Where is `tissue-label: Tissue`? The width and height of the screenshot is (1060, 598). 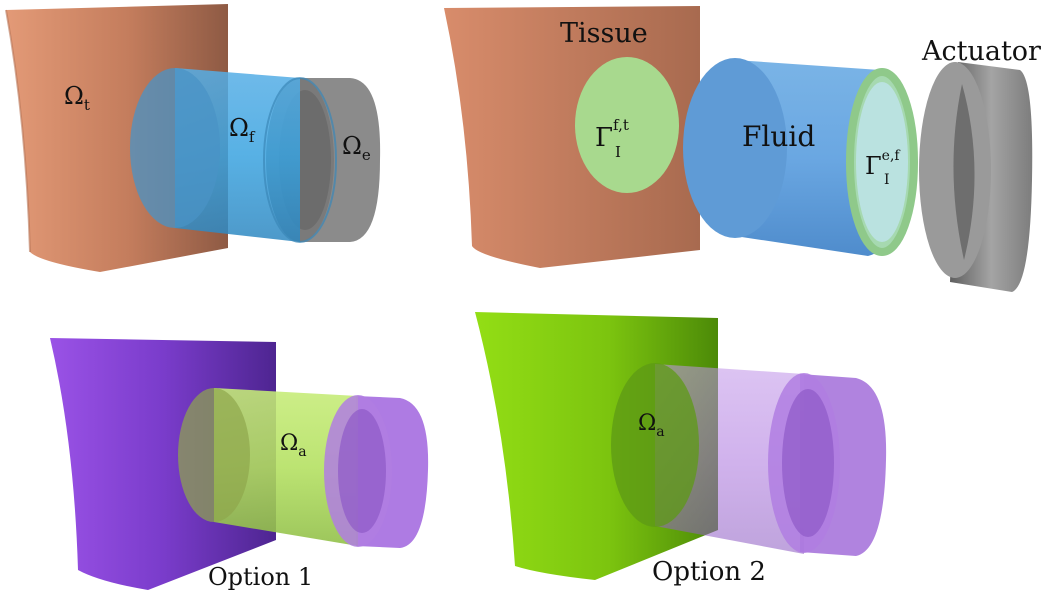
tissue-label: Tissue is located at coordinates (604, 33).